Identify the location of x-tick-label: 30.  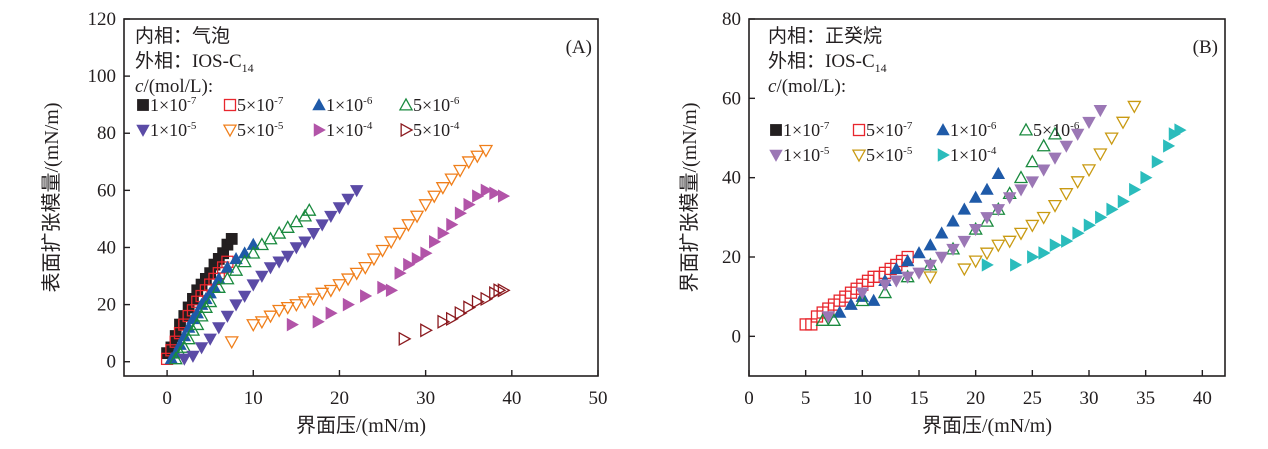
(1089, 398).